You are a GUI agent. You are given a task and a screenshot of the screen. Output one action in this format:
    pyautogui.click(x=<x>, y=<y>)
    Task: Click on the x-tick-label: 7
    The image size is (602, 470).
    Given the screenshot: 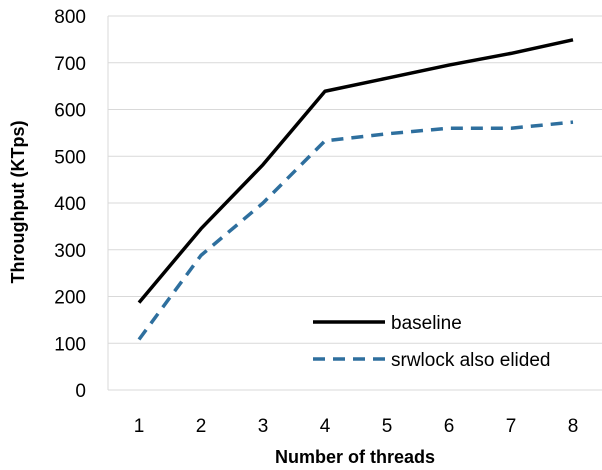 What is the action you would take?
    pyautogui.click(x=511, y=426)
    